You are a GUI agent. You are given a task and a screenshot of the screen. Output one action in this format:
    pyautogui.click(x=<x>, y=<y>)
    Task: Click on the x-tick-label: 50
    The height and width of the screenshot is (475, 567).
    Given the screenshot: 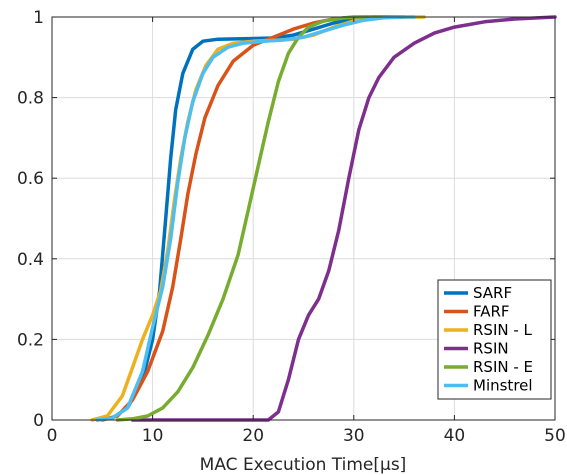 What is the action you would take?
    pyautogui.click(x=555, y=436)
    